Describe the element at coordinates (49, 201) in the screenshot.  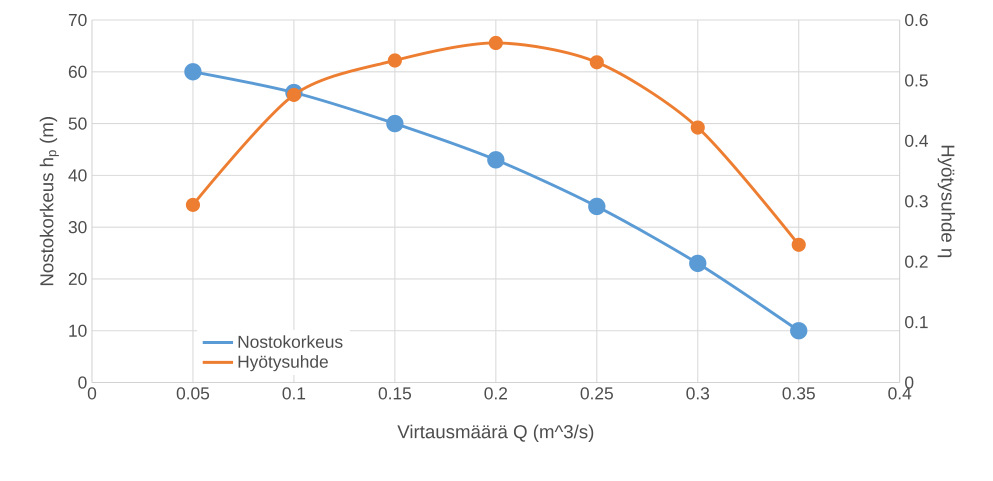
I see `y-axis-title: Nostokorkeus h$_{p}$ (m)` at that location.